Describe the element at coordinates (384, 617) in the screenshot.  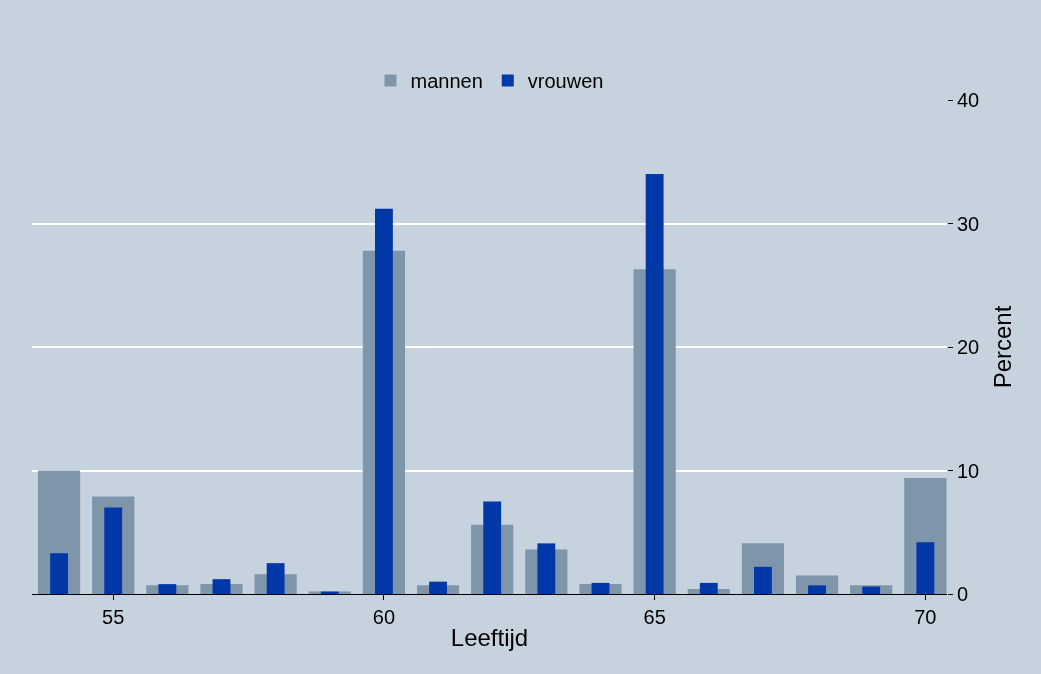
I see `x-tick-label: 60` at that location.